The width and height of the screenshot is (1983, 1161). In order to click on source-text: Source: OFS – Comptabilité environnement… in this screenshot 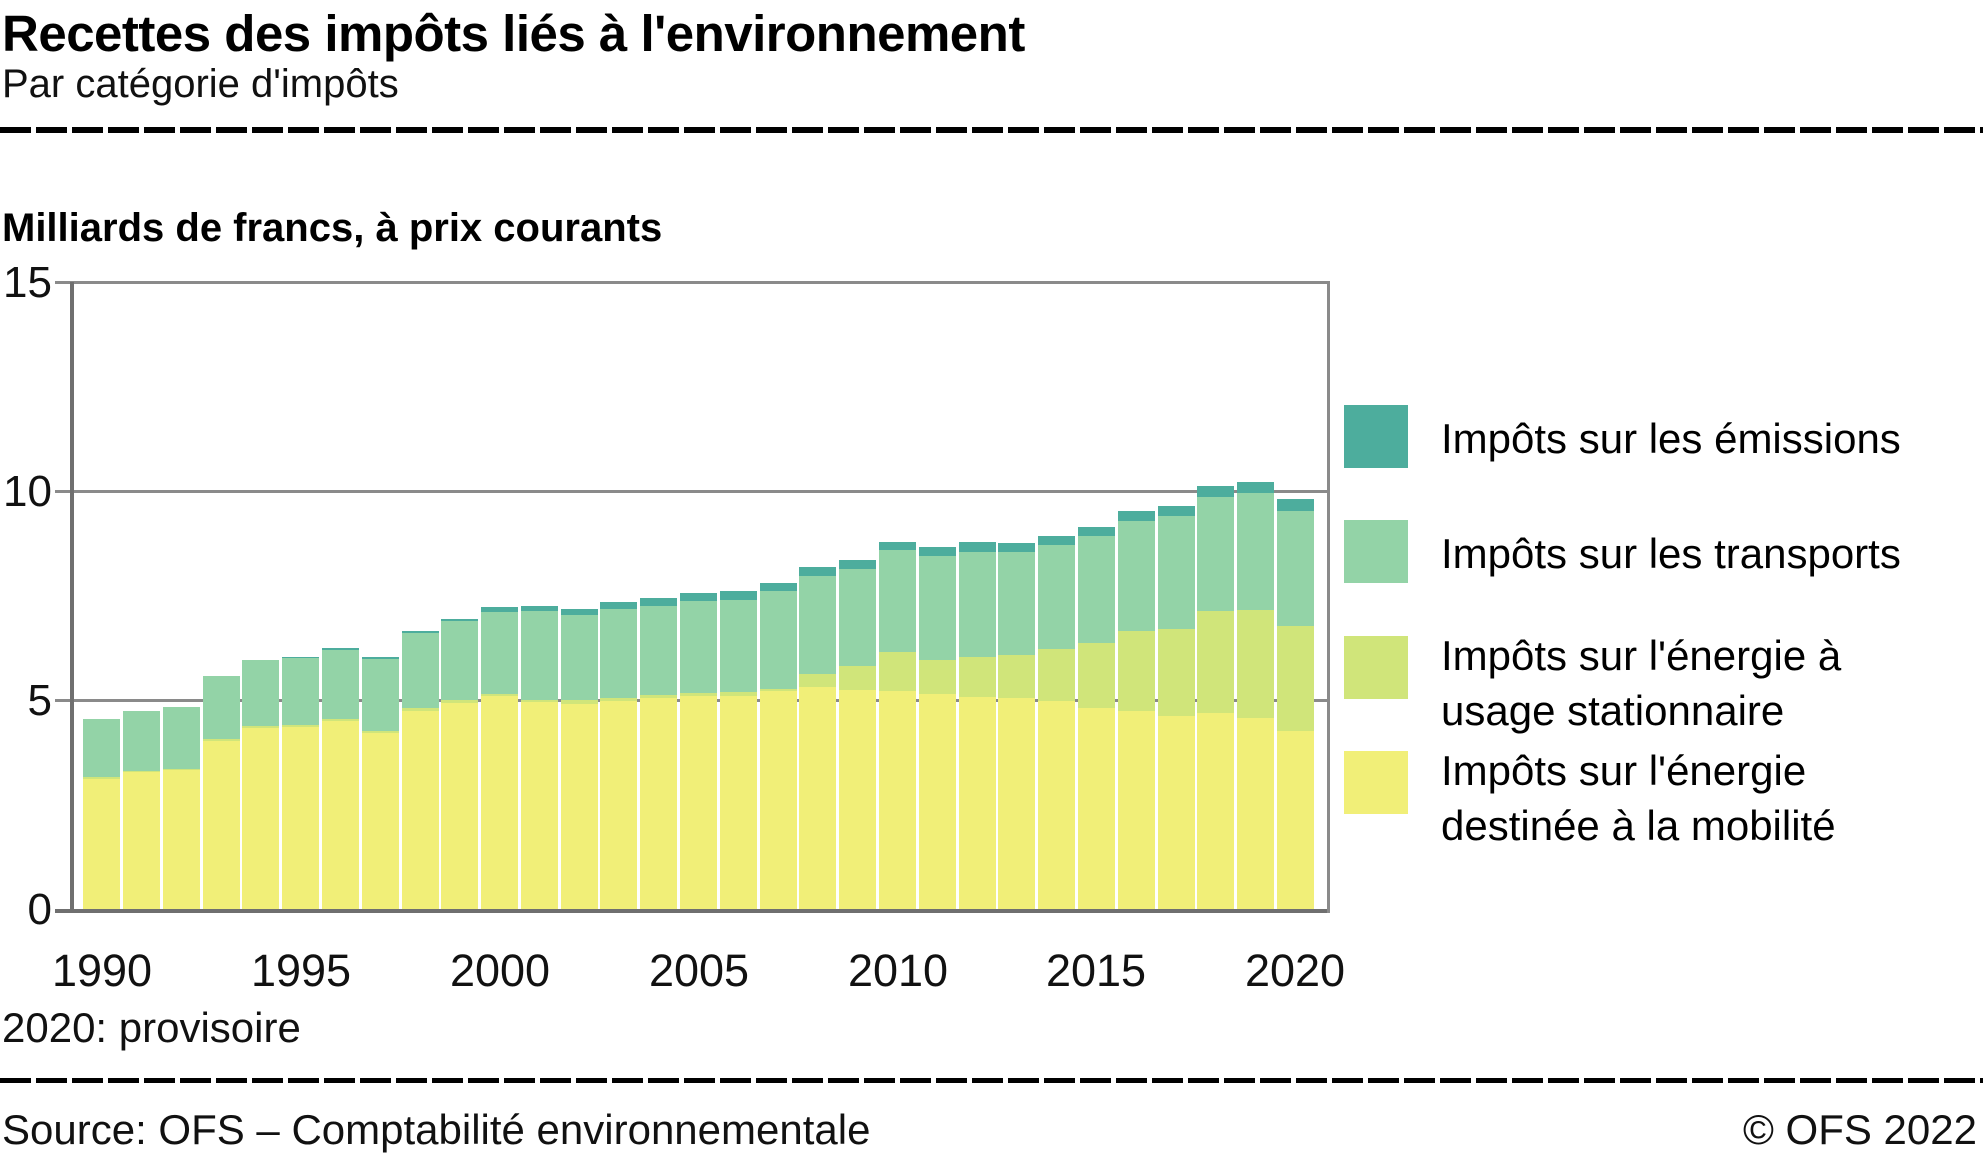, I will do `click(436, 1129)`.